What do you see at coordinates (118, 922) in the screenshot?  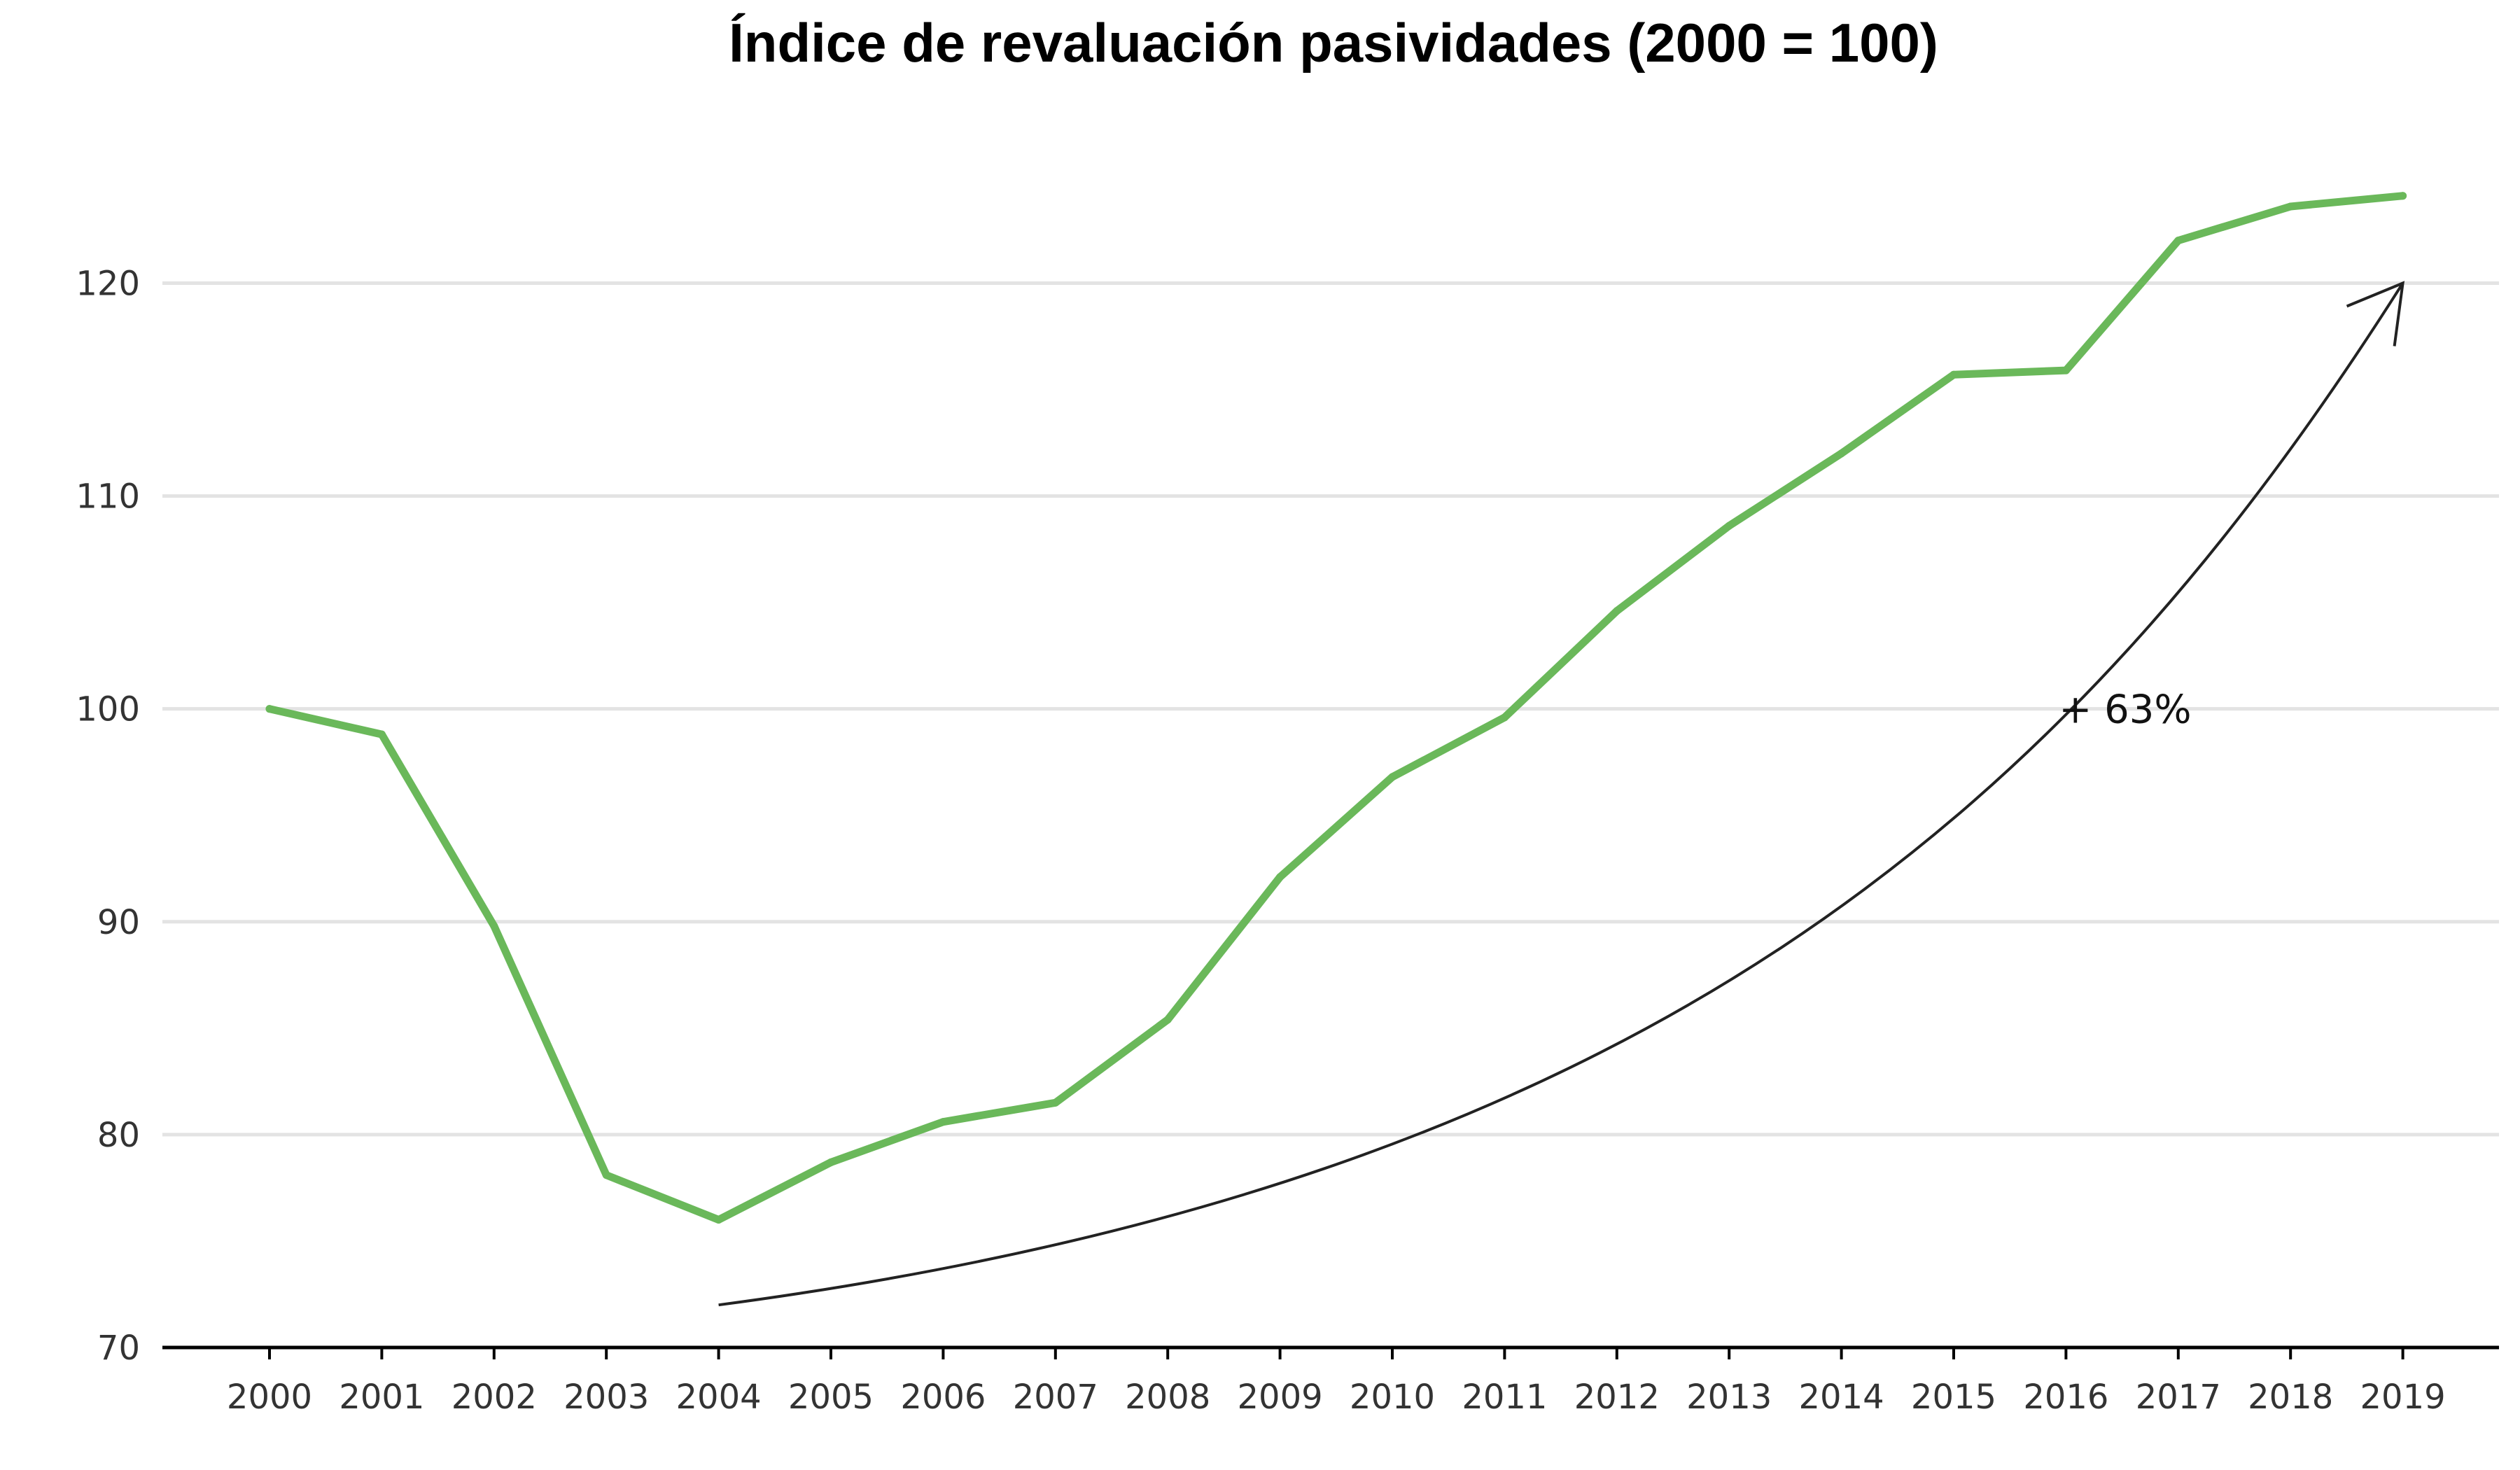 I see `y-tick-label: 90` at bounding box center [118, 922].